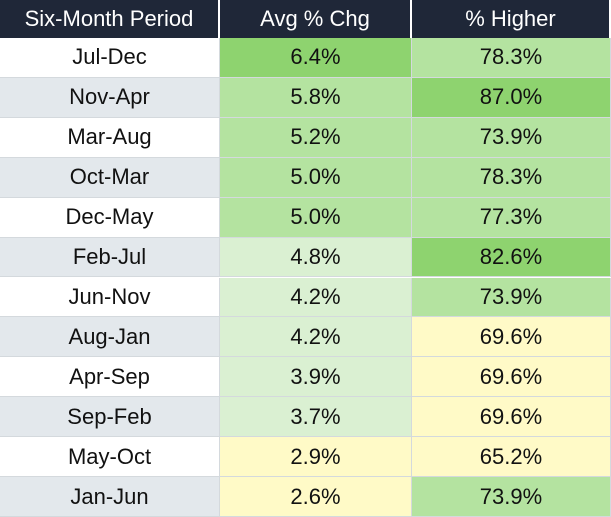 The height and width of the screenshot is (517, 611). I want to click on period-cell: Mar-Aug, so click(110, 137).